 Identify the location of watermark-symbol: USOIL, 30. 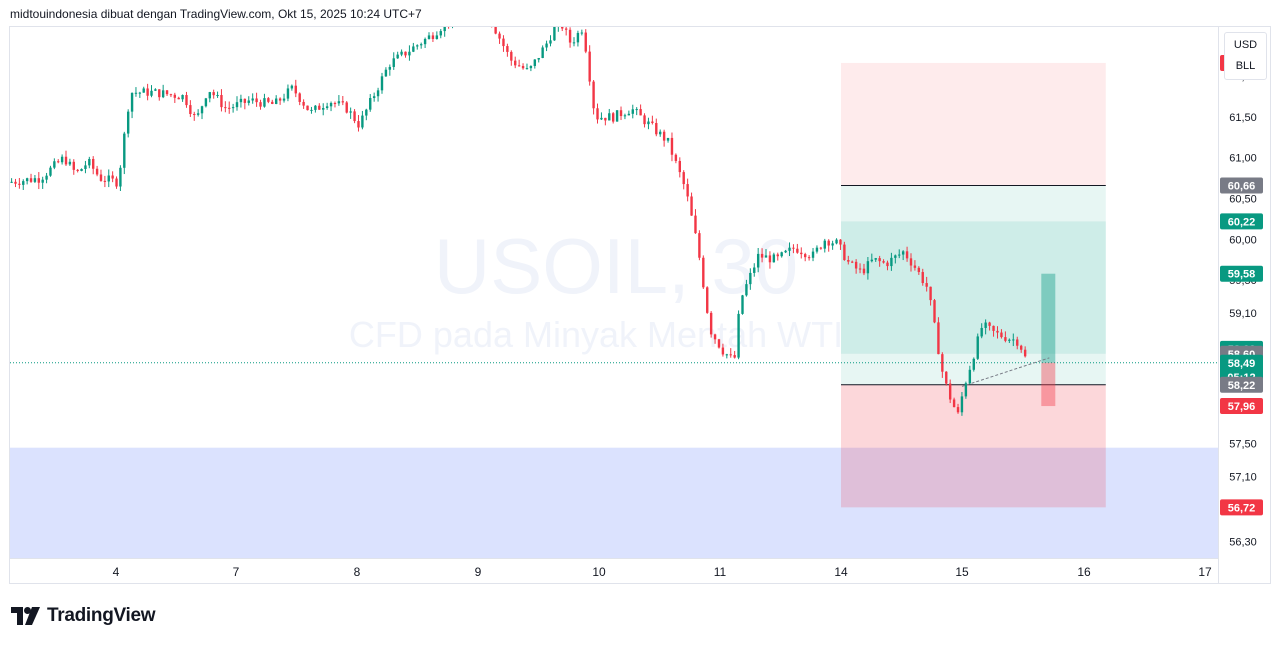
(616, 266).